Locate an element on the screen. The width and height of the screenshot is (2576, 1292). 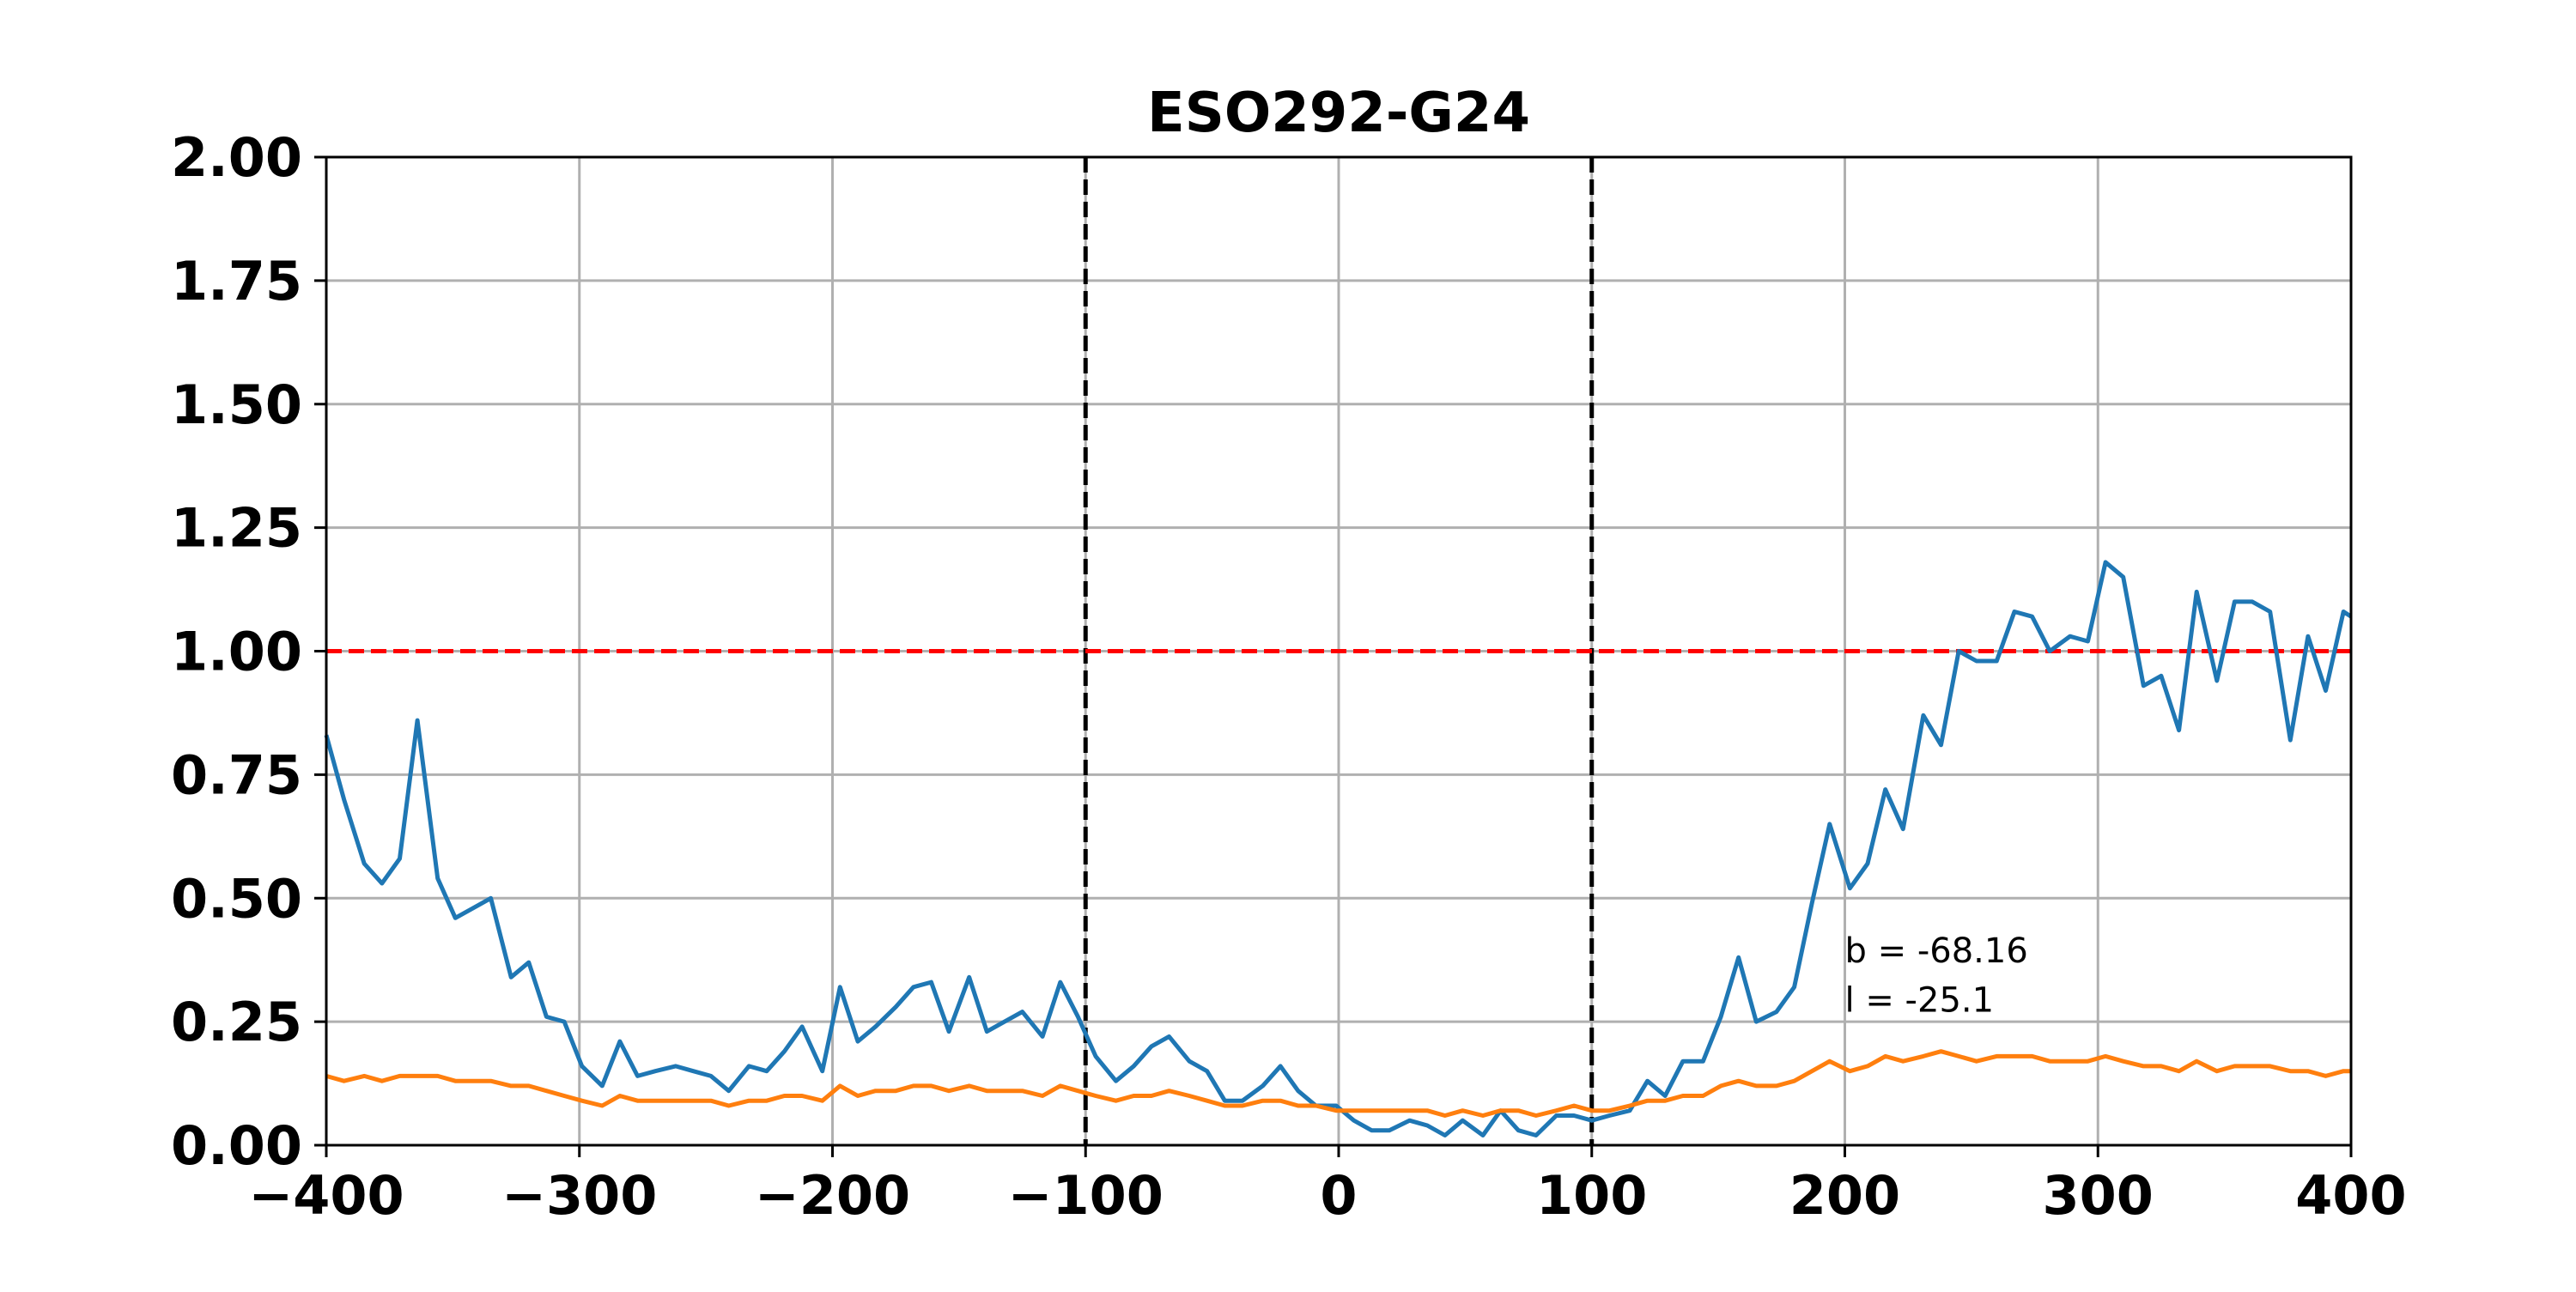
y-tick-label: 0.00 is located at coordinates (237, 1145).